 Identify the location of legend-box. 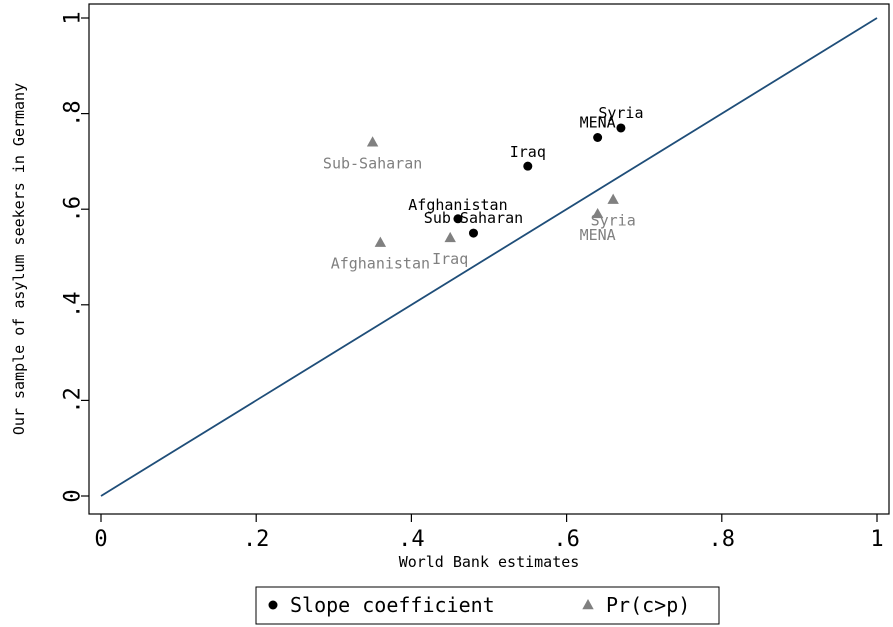
(487, 605).